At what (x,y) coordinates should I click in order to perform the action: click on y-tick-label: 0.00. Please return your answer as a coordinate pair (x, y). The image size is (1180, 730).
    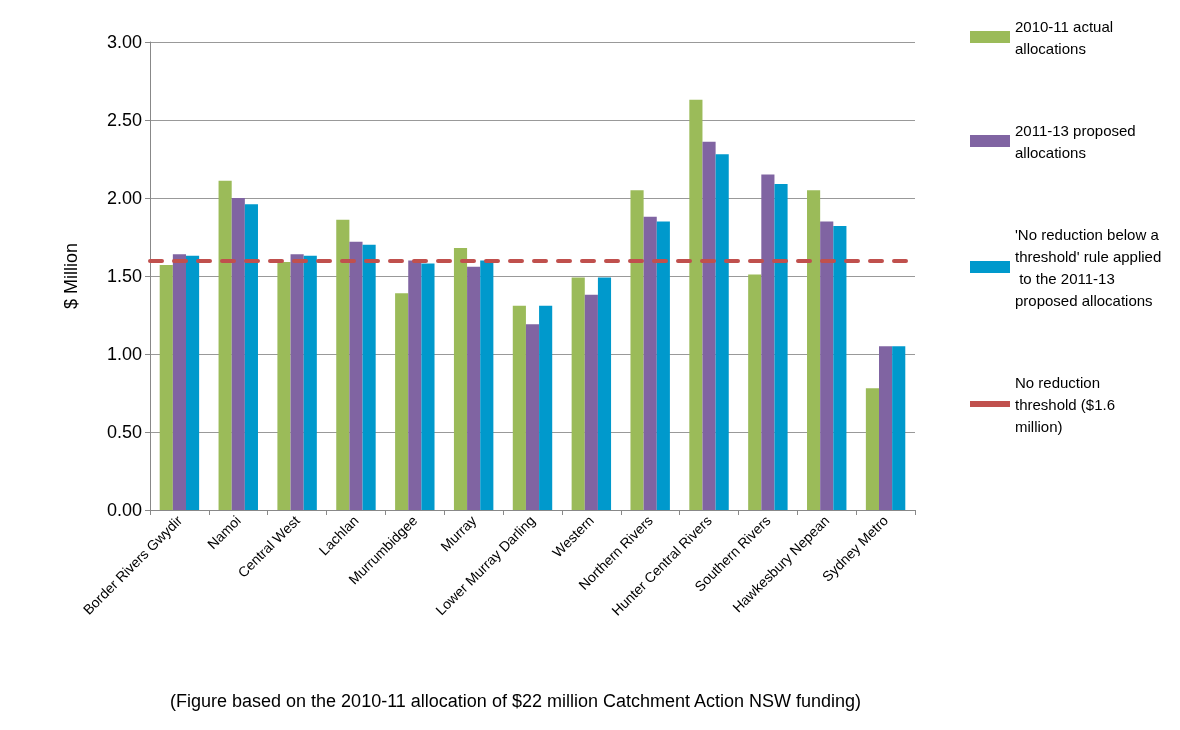
    Looking at the image, I should click on (124, 510).